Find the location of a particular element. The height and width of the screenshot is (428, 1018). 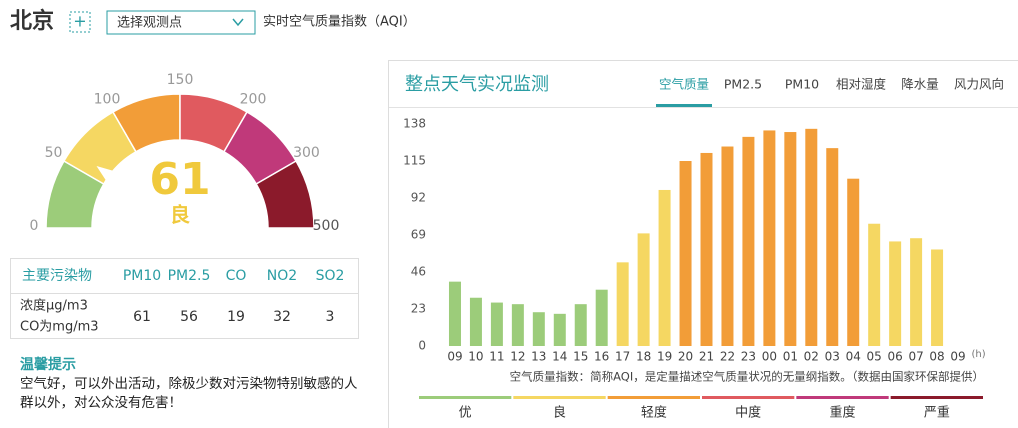

x-tick-label: 20 is located at coordinates (685, 357).